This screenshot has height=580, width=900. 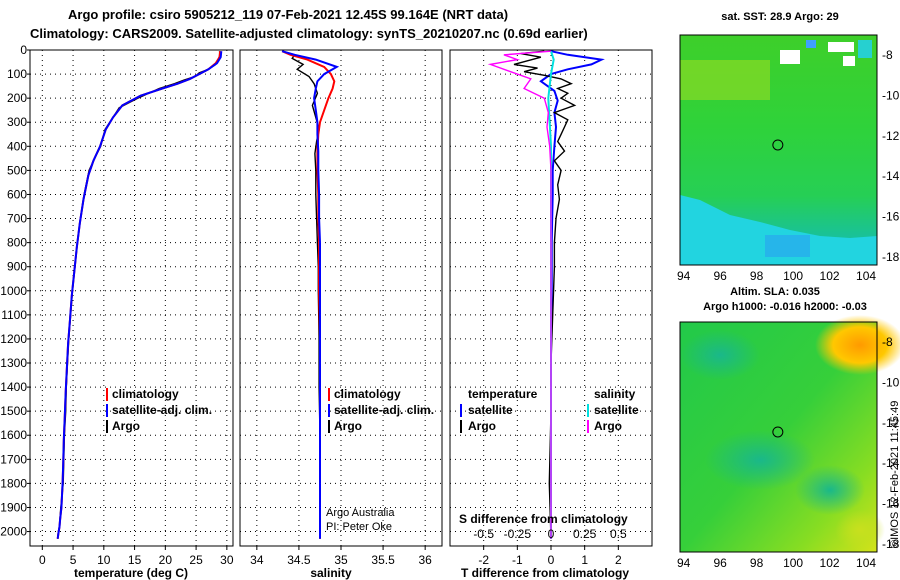 I want to click on sla-argo-title: Argo h1000: -0.016 h2000: -0.03, so click(x=785, y=307).